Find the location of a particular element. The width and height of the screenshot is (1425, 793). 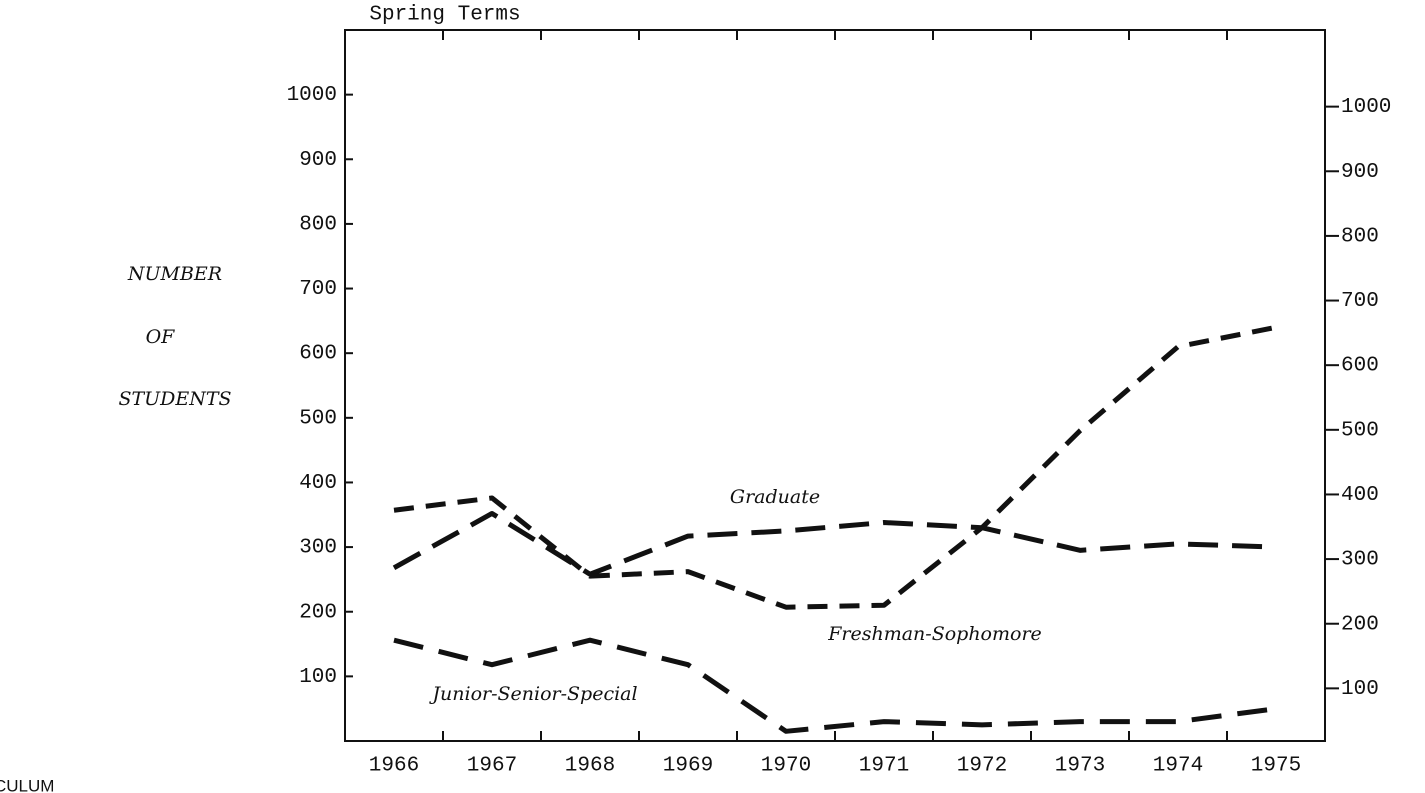

y2-tick-label: 100 is located at coordinates (1360, 689).